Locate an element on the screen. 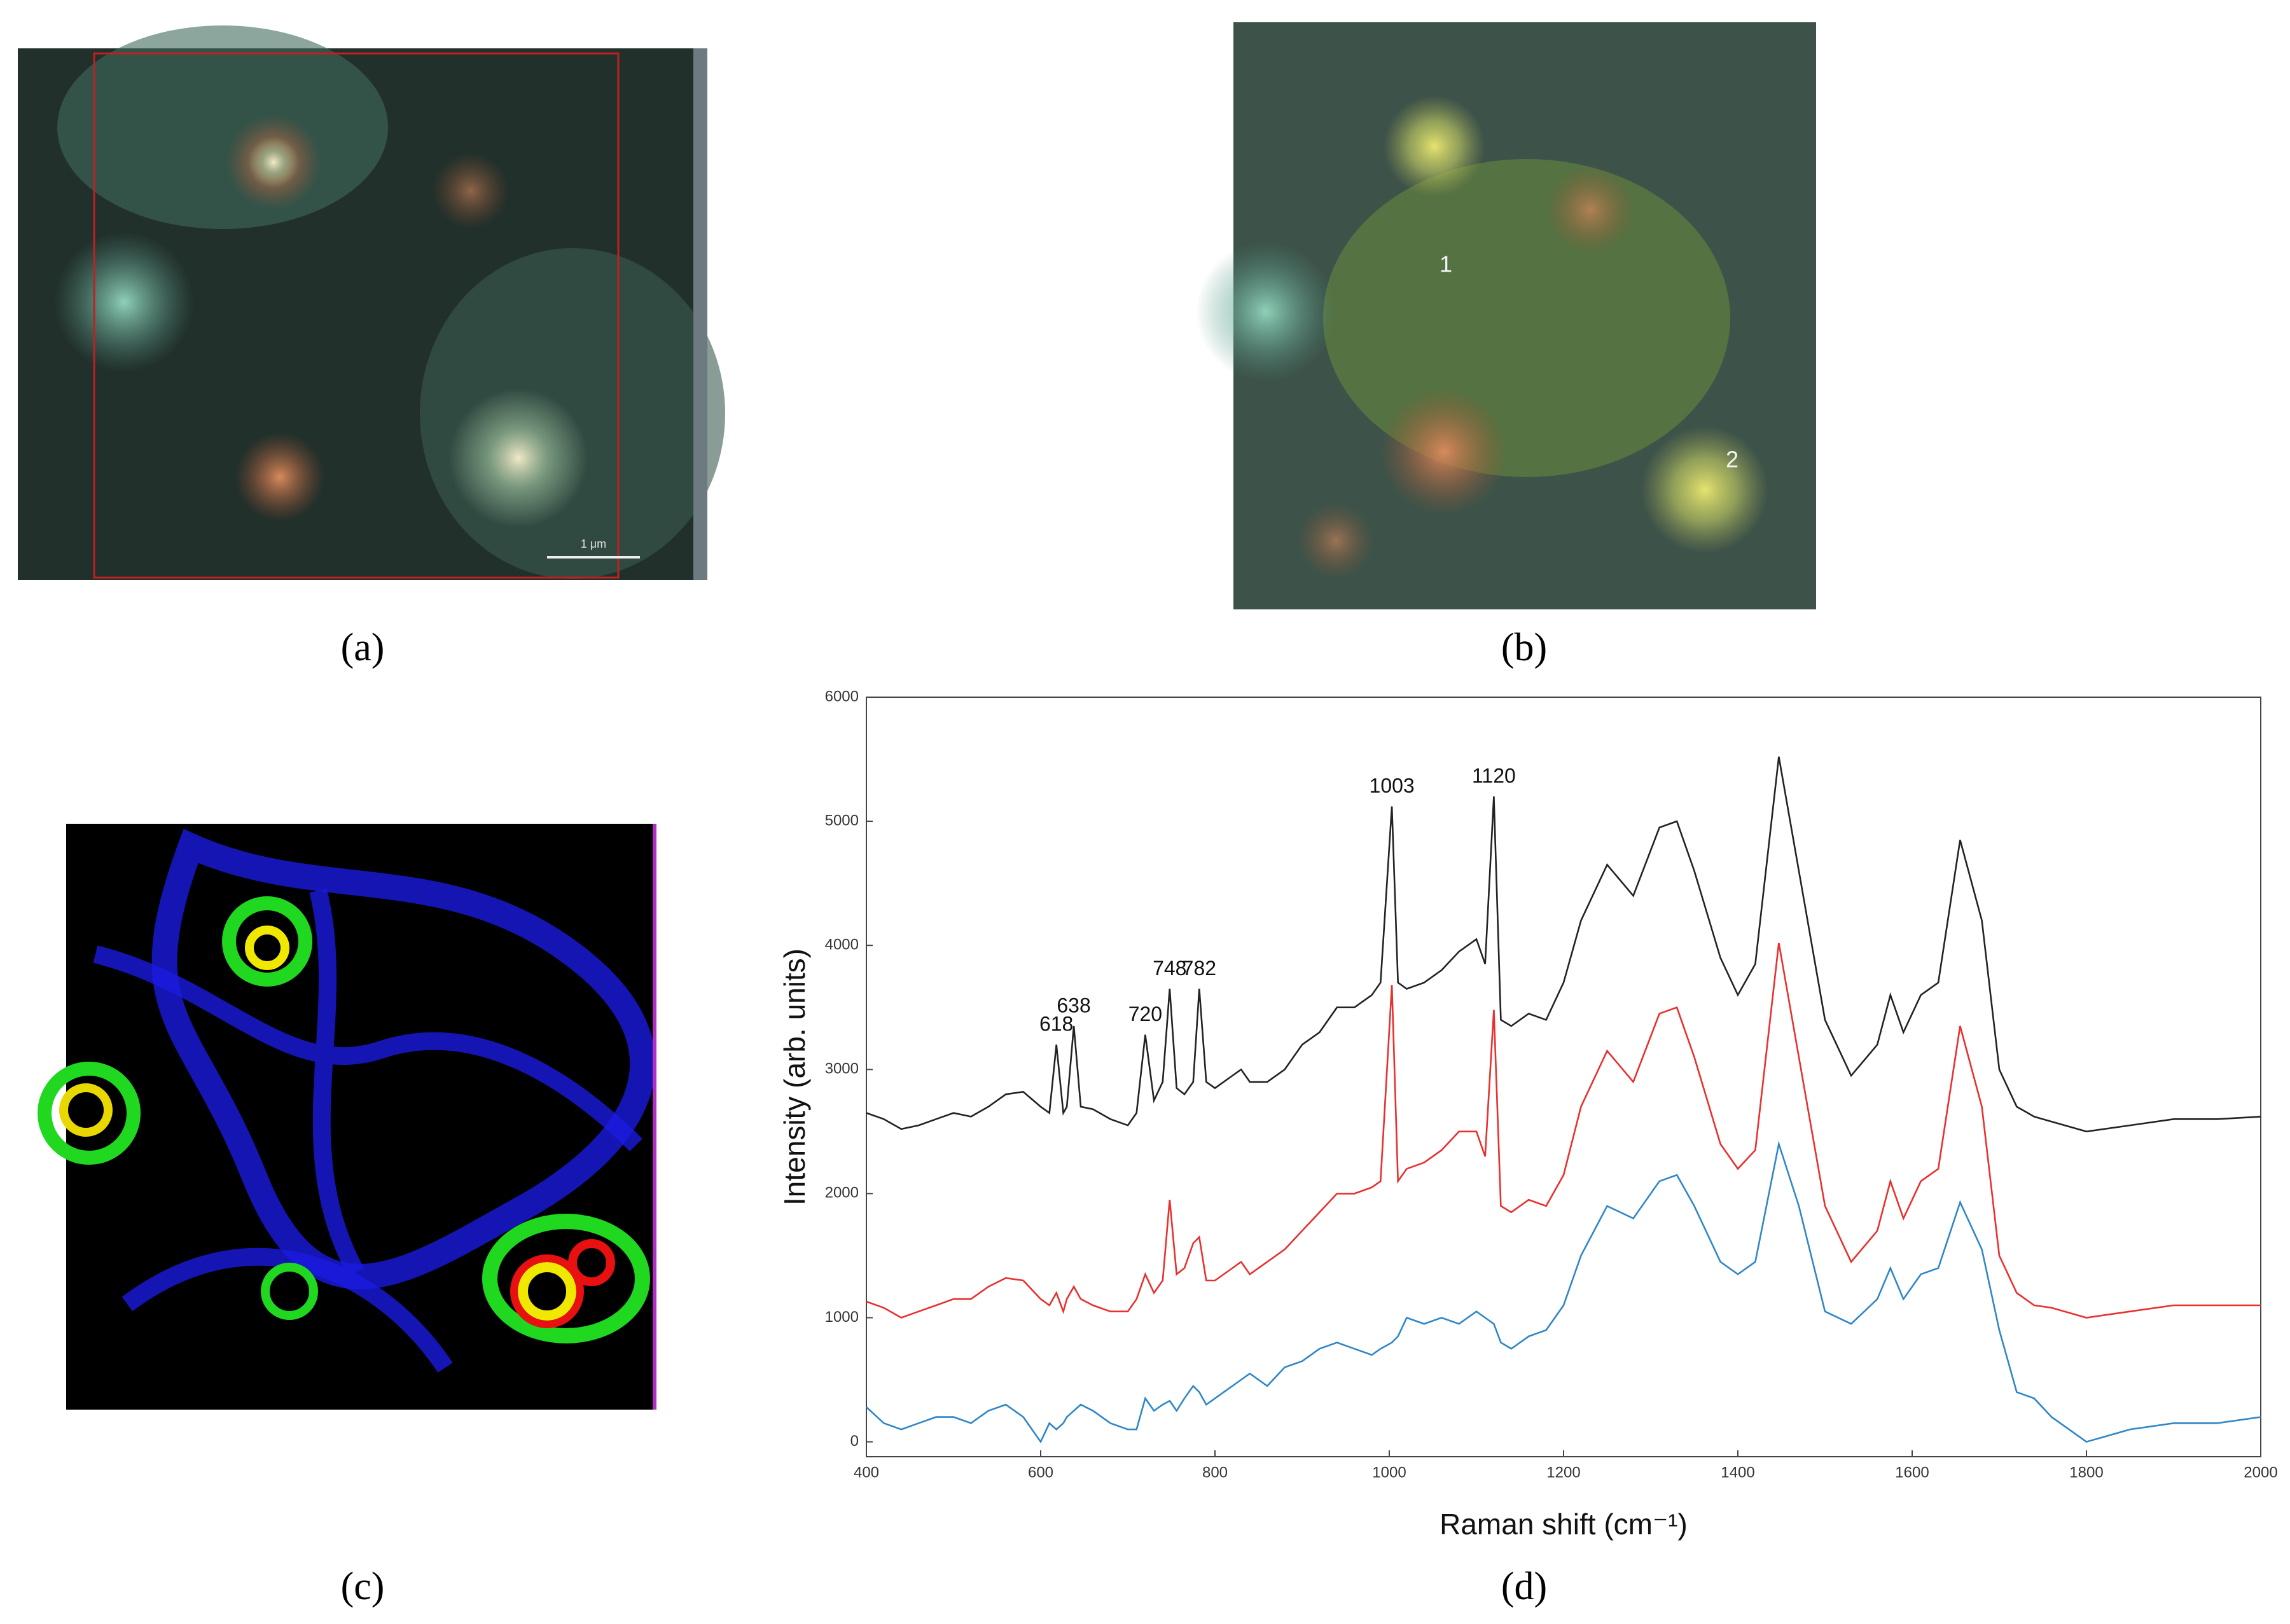  peak-label: 638 is located at coordinates (1073, 1005).